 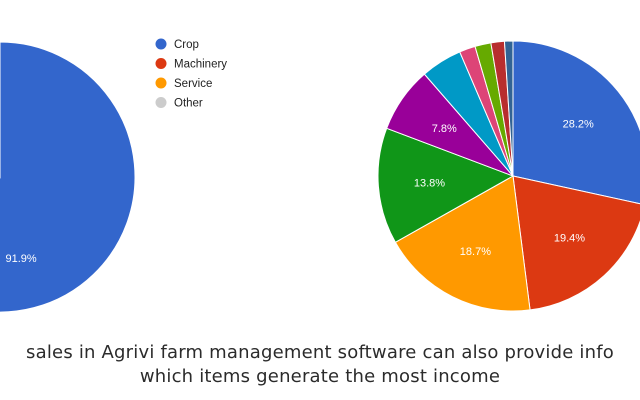 I want to click on pie2-slice-2-label: 18.7%, so click(x=475, y=252).